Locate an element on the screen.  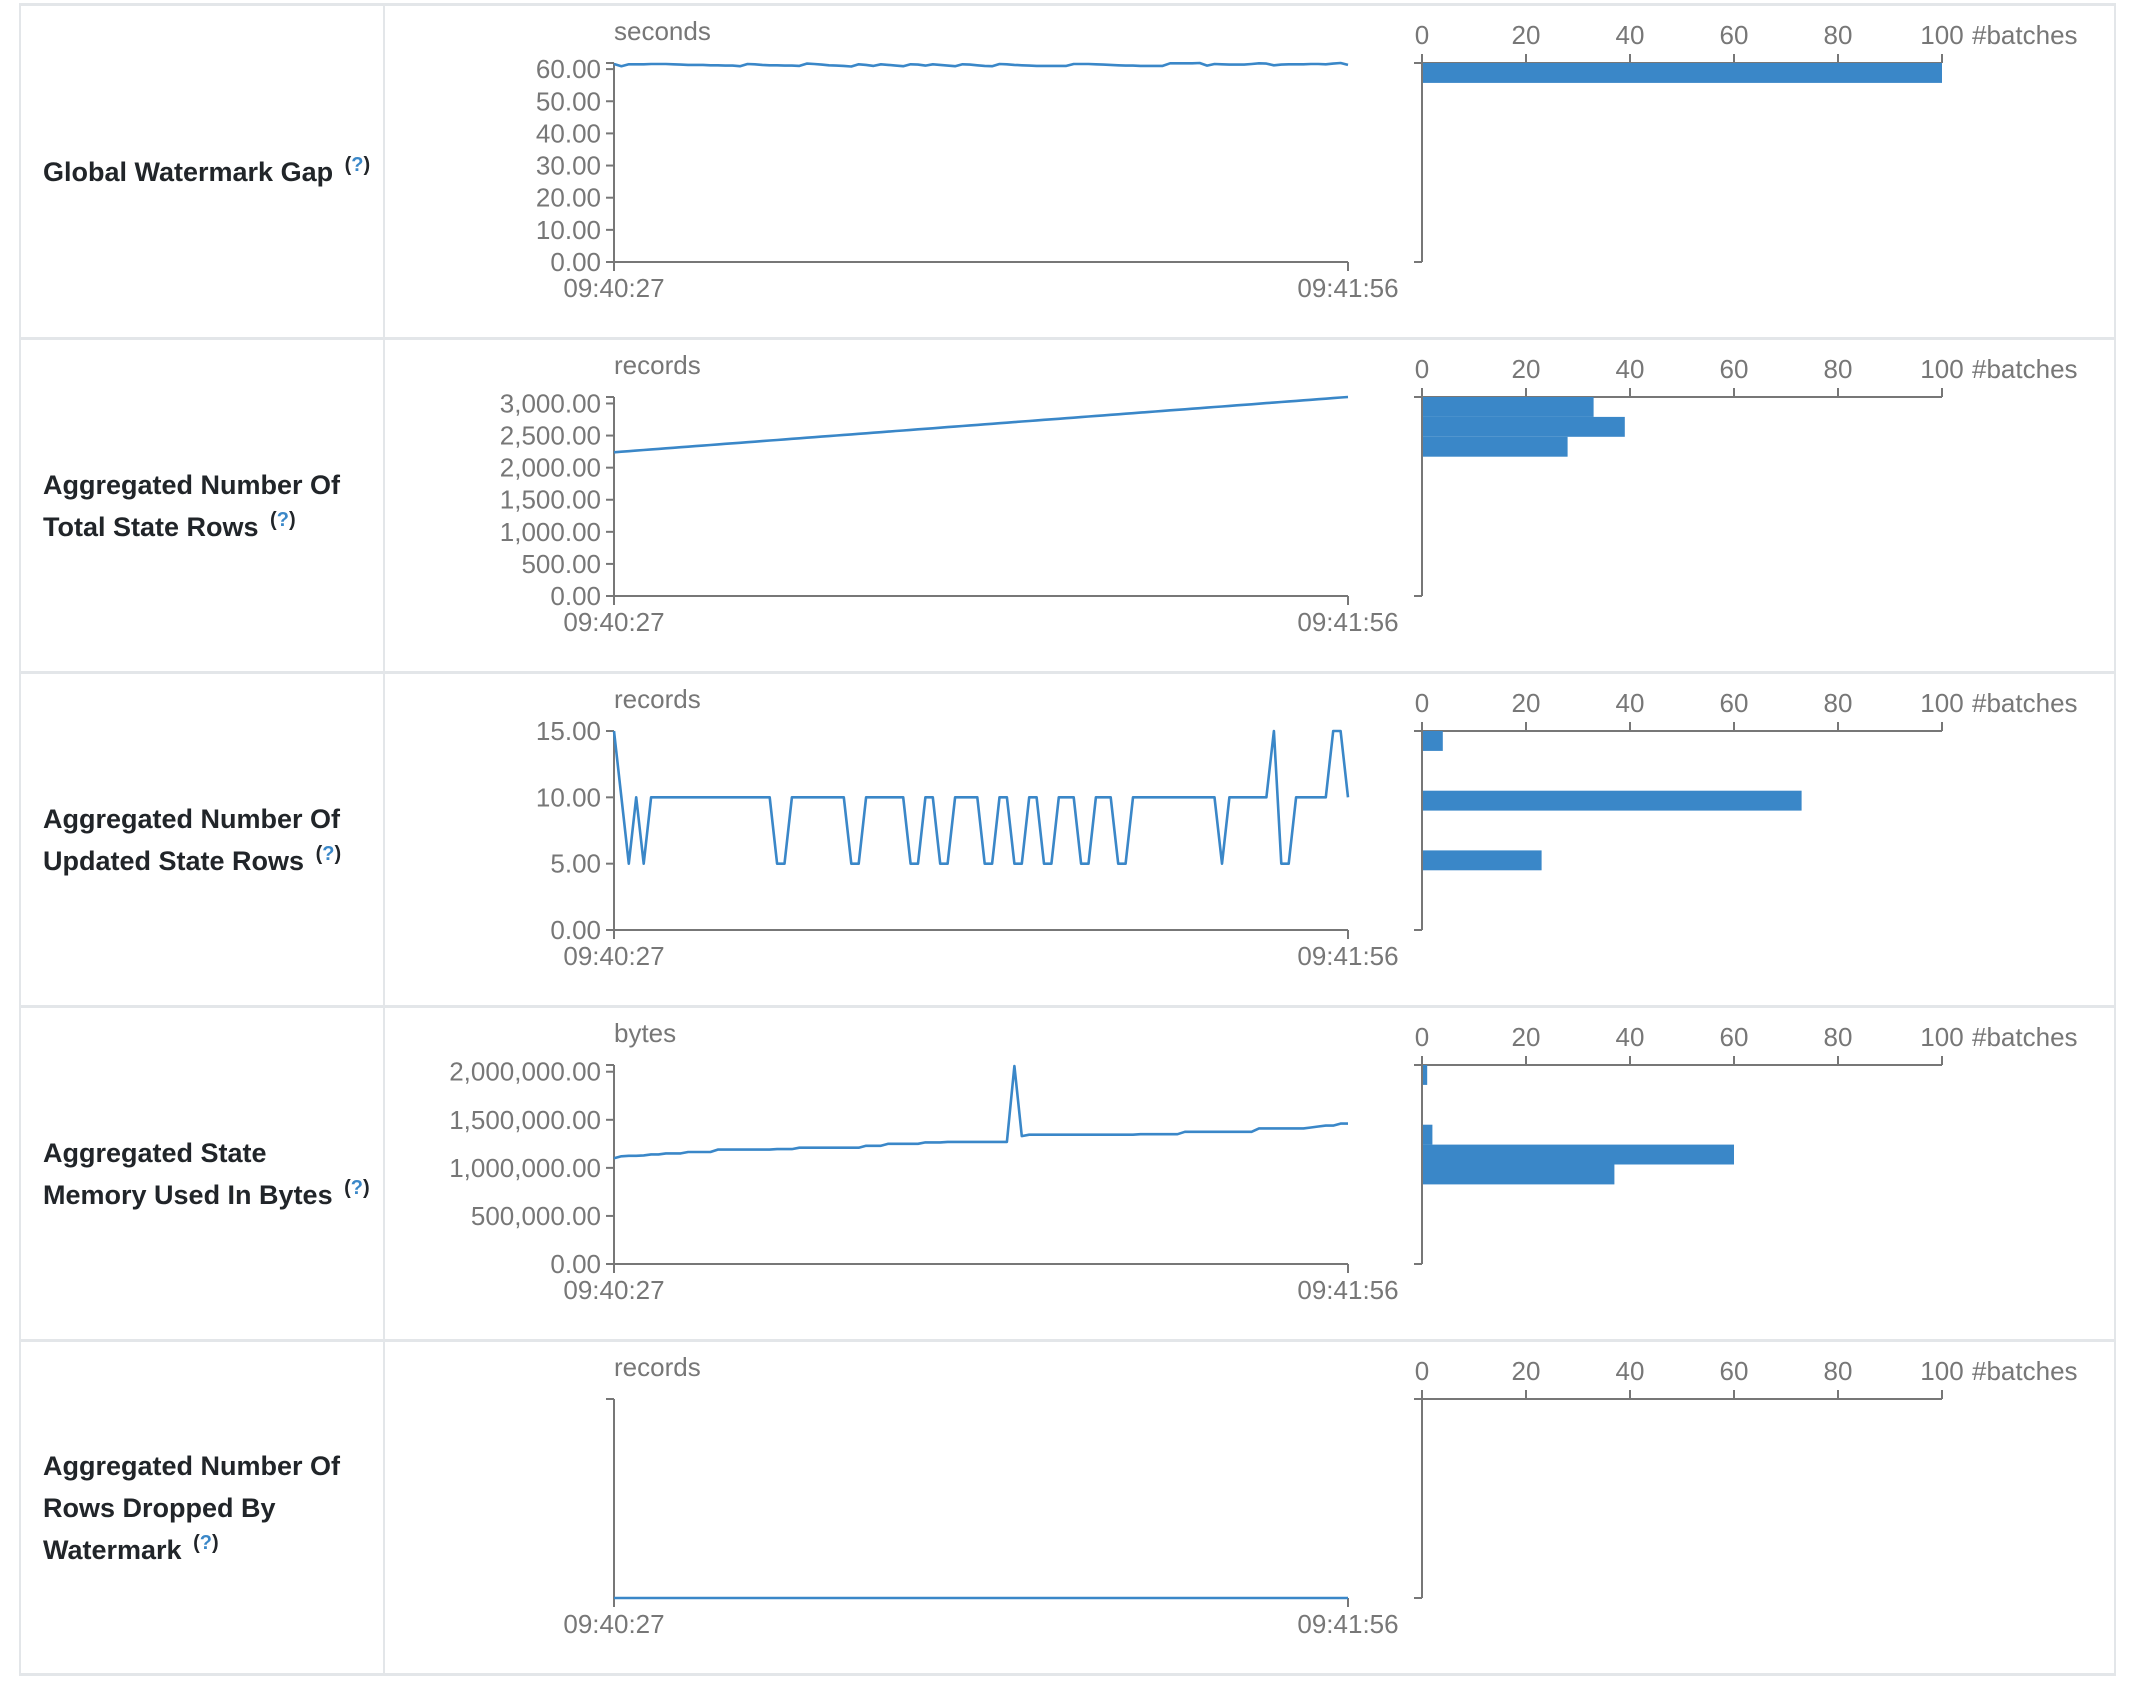
y-tick-label: 20.00 is located at coordinates (568, 198).